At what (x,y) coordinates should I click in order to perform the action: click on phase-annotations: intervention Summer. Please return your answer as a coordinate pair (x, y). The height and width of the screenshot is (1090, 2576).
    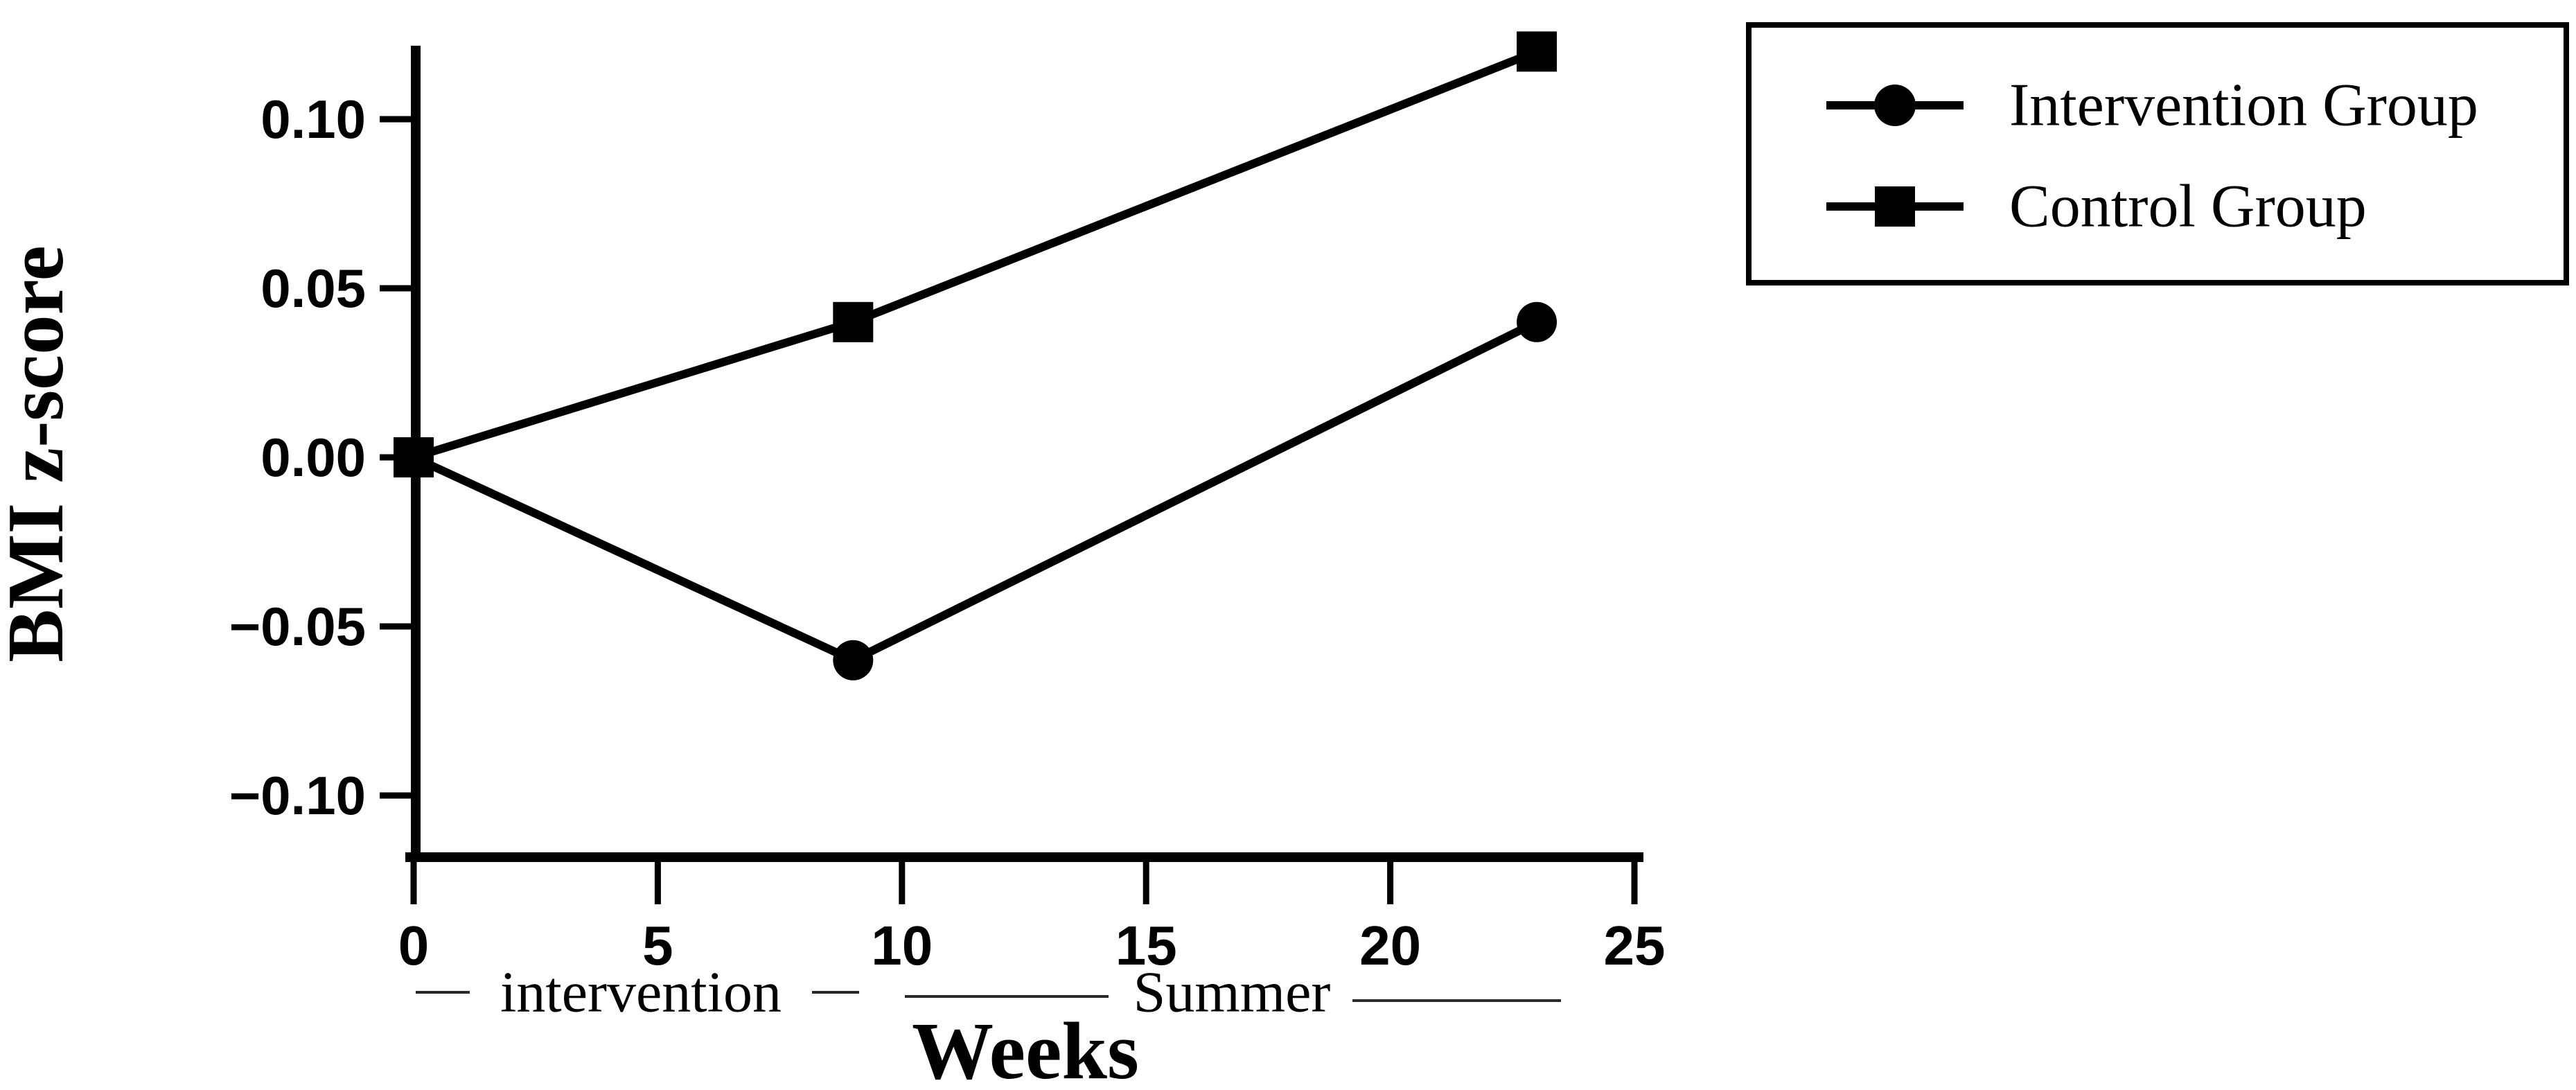
    Looking at the image, I should click on (988, 992).